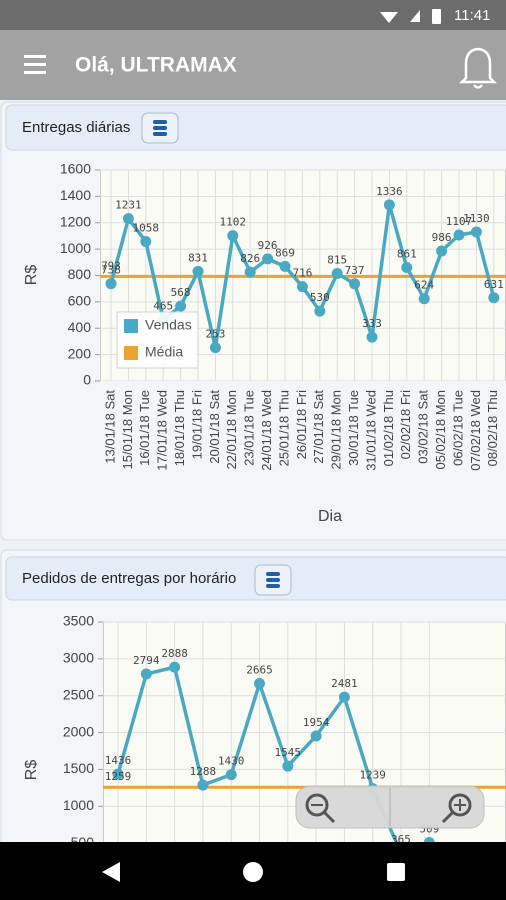 The image size is (506, 900). What do you see at coordinates (127, 430) in the screenshot?
I see `x-tick-label: 15/01/18 Mon` at bounding box center [127, 430].